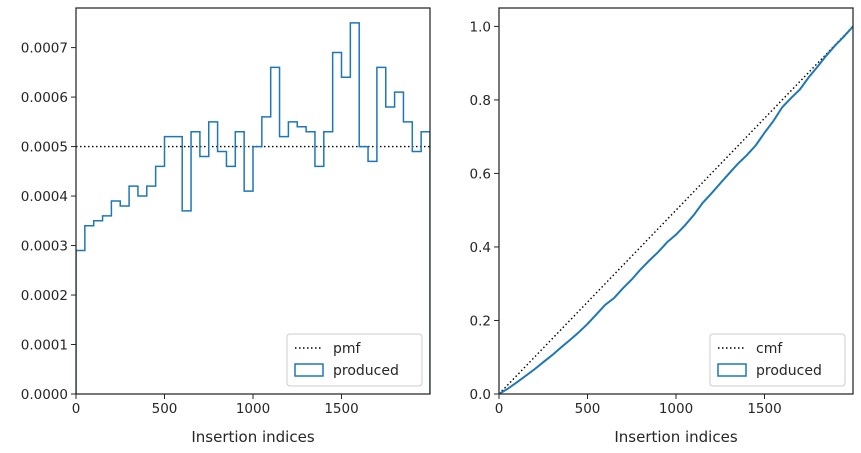  I want to click on y-tick-label: 0.0001, so click(44, 346).